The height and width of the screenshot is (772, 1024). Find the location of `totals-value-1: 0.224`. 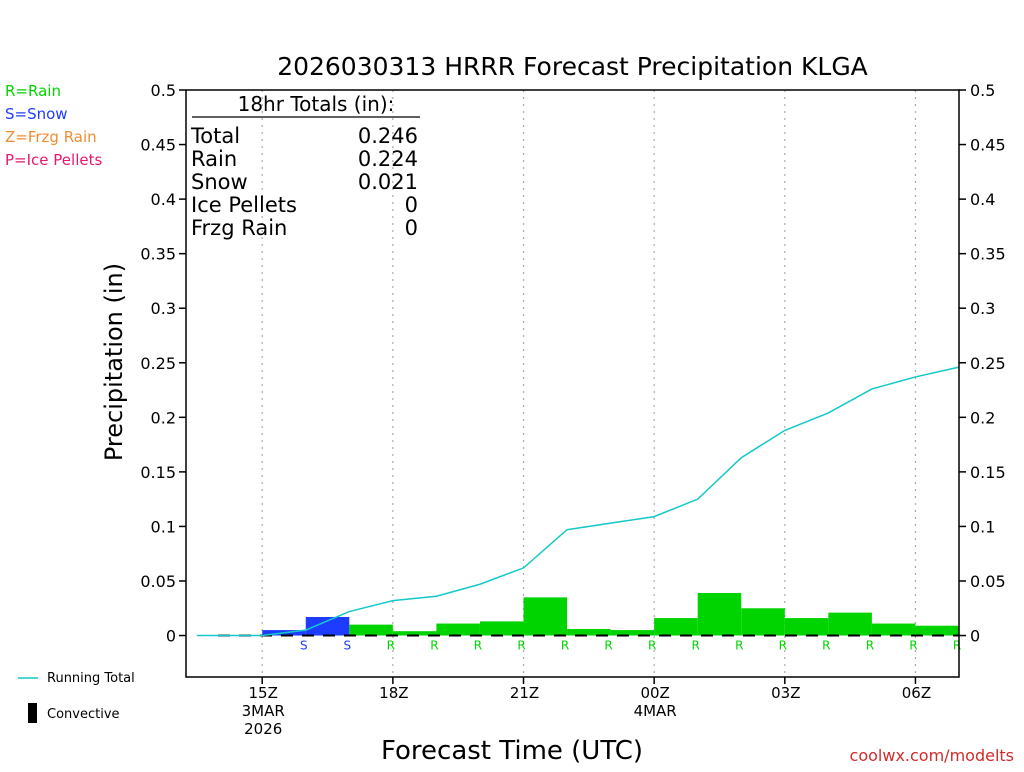

totals-value-1: 0.224 is located at coordinates (388, 159).